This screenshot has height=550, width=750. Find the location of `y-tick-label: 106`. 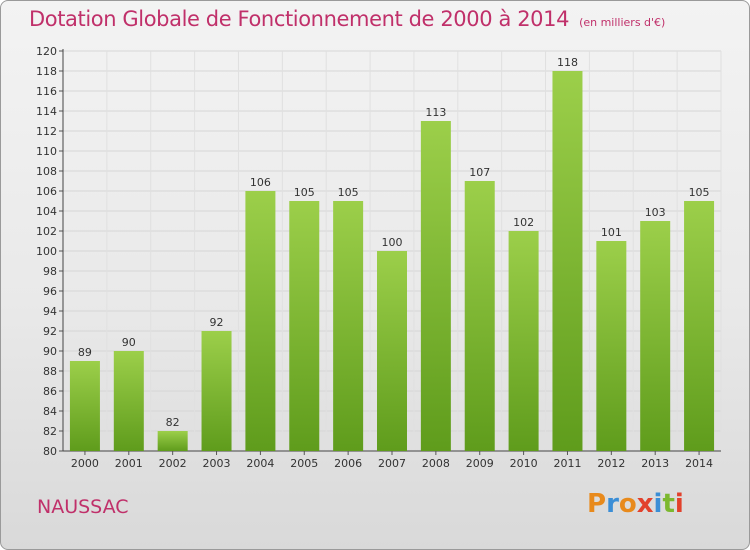

y-tick-label: 106 is located at coordinates (46, 191).